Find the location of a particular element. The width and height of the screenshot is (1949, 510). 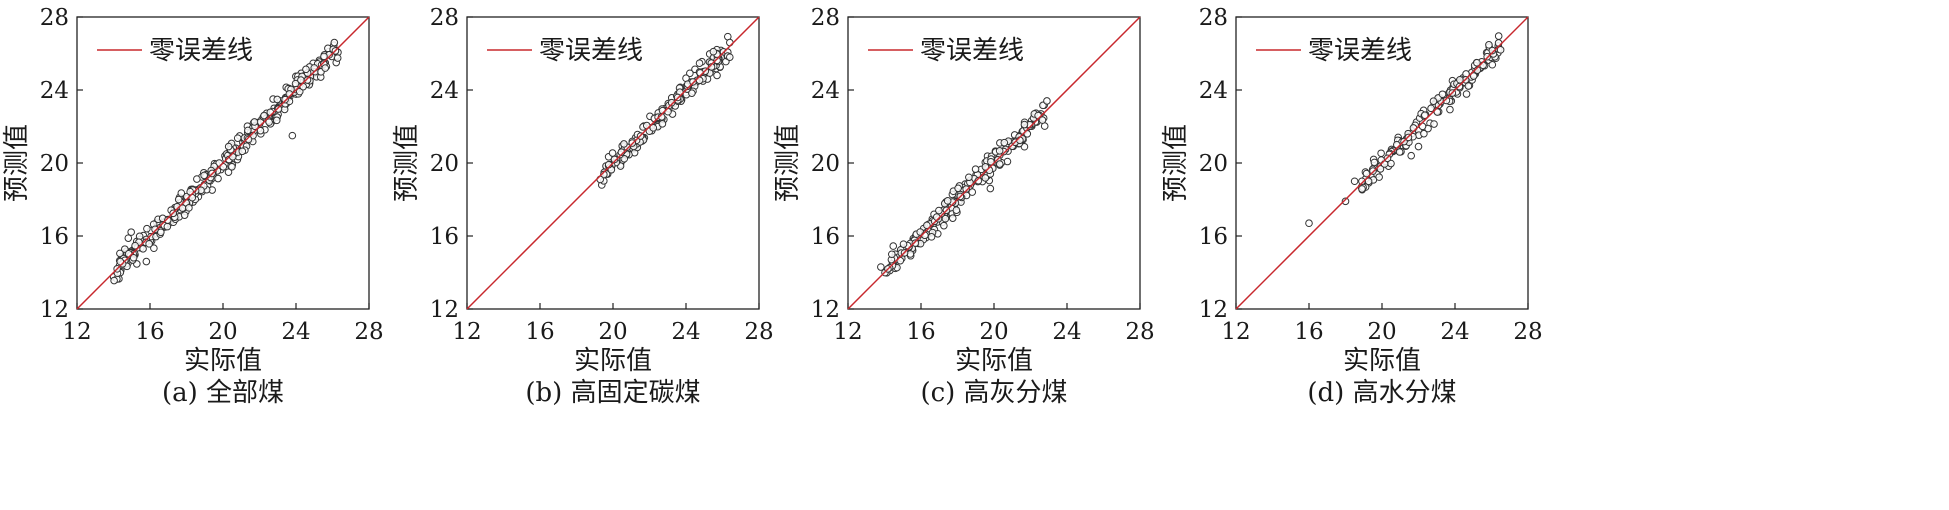

x-axis-label: 实际值 is located at coordinates (1382, 361).